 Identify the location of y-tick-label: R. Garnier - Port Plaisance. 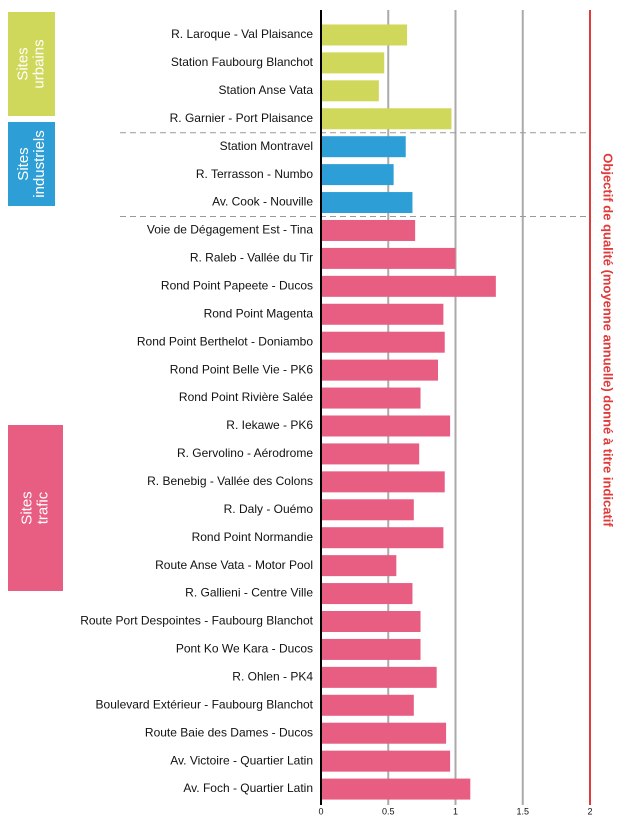
(242, 118).